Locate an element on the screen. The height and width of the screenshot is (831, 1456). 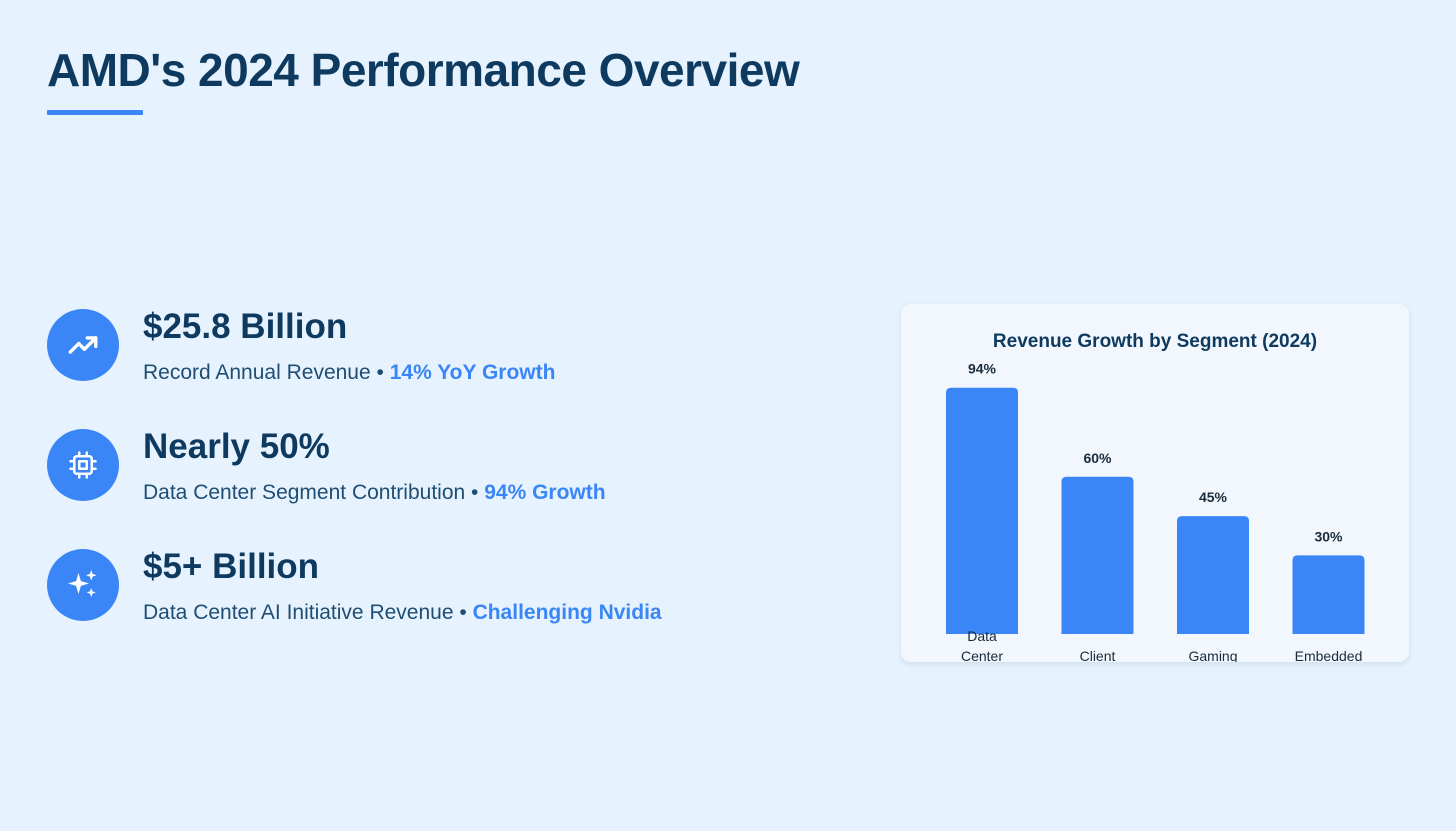
cpu-chip-icon is located at coordinates (83, 465).